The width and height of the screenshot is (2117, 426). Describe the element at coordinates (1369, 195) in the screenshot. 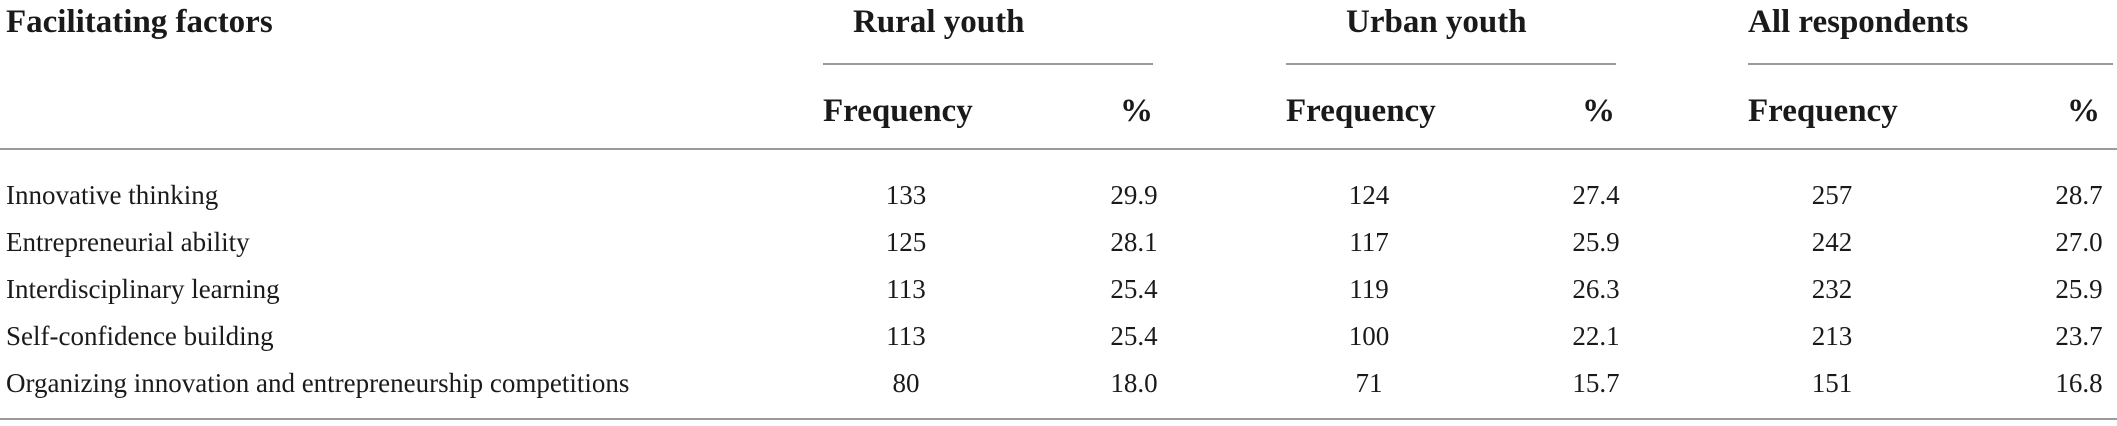

I see `cell-urban-frequency: 124` at that location.